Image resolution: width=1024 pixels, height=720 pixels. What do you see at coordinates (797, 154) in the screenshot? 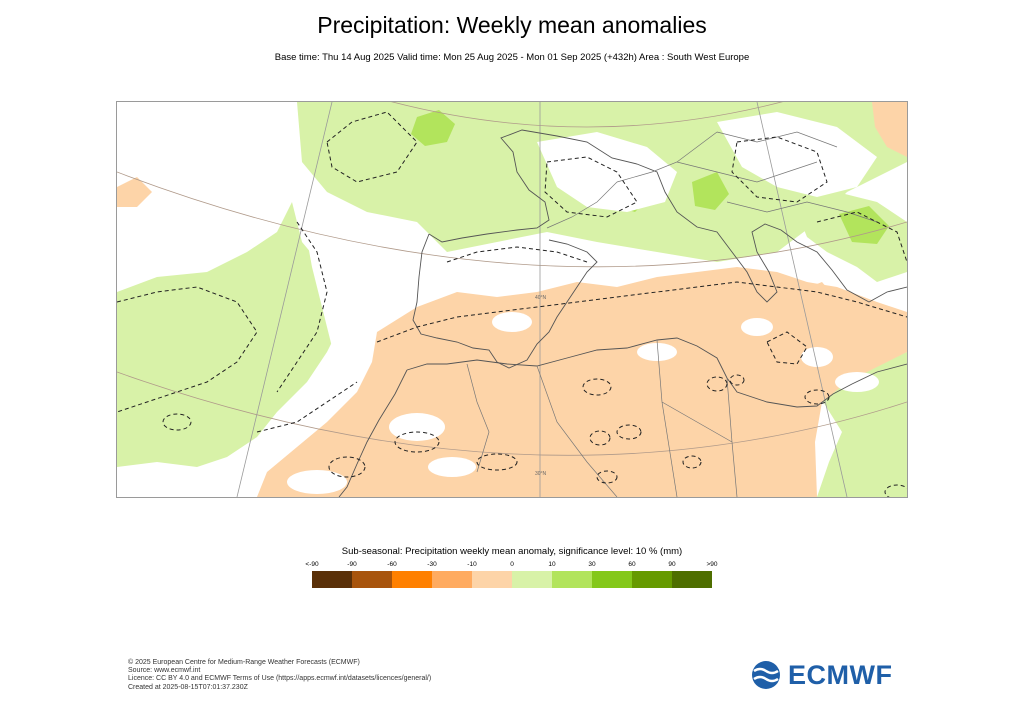
I see `neutral-area-central-europe` at bounding box center [797, 154].